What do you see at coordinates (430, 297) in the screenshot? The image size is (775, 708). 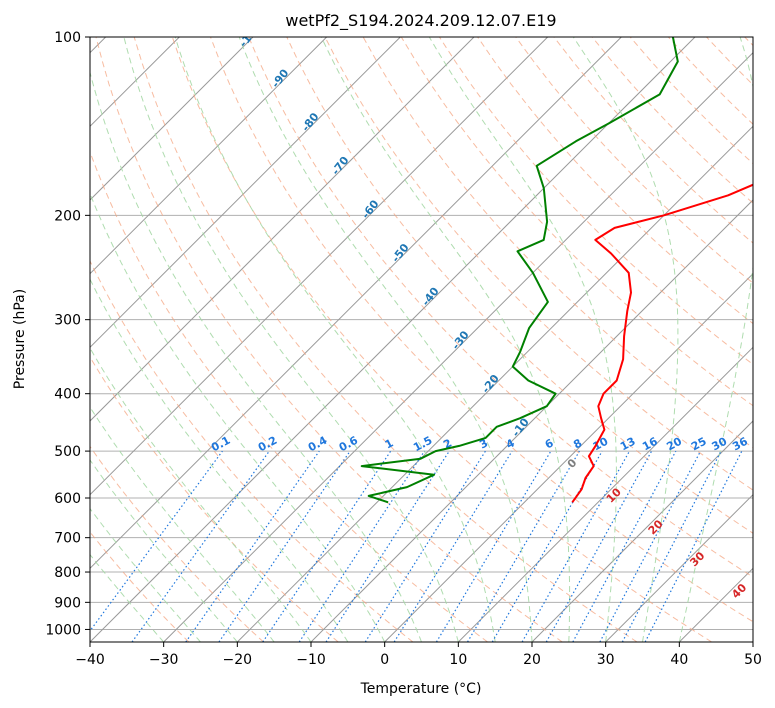 I see `dry-adiabat-label: -40` at bounding box center [430, 297].